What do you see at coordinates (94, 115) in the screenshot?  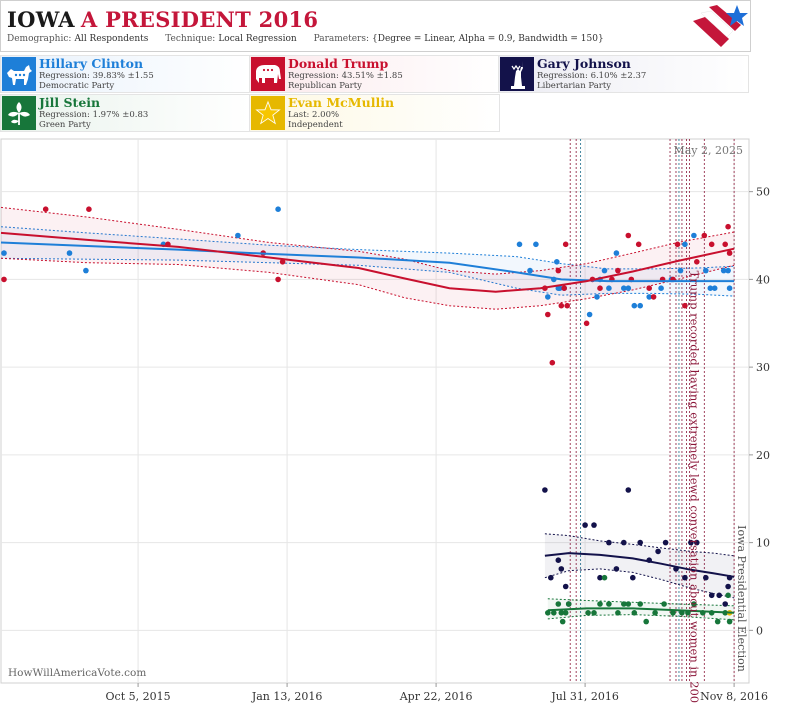 I see `candidate-regression: Regression: 1.97% ±0.83` at bounding box center [94, 115].